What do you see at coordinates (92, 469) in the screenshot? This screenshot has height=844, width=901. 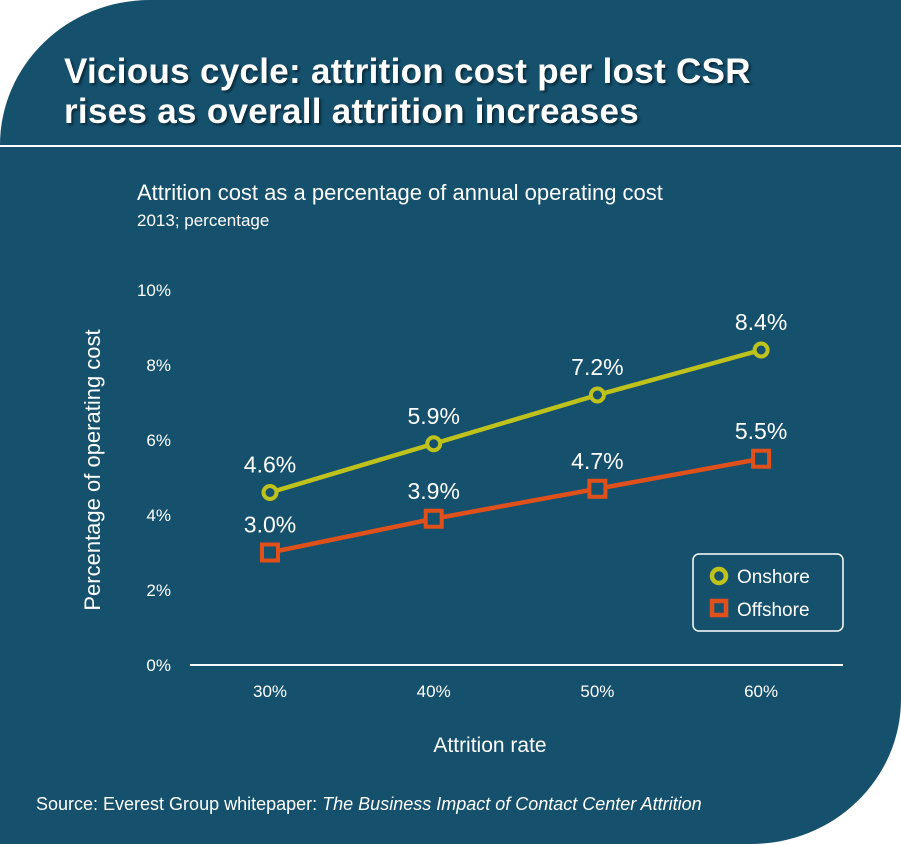 I see `y-axis-label: Percentage of operating cost` at bounding box center [92, 469].